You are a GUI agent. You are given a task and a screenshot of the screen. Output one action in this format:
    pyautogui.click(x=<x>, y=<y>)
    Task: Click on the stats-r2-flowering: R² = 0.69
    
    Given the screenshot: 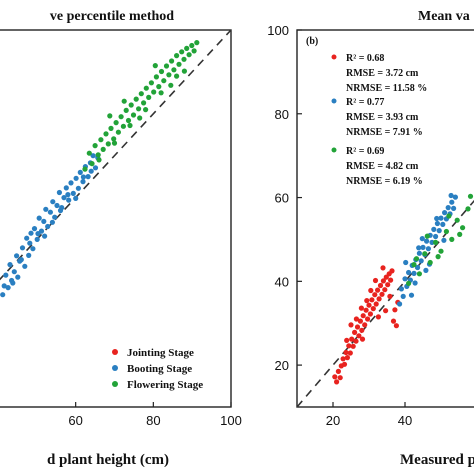 What is the action you would take?
    pyautogui.click(x=365, y=151)
    